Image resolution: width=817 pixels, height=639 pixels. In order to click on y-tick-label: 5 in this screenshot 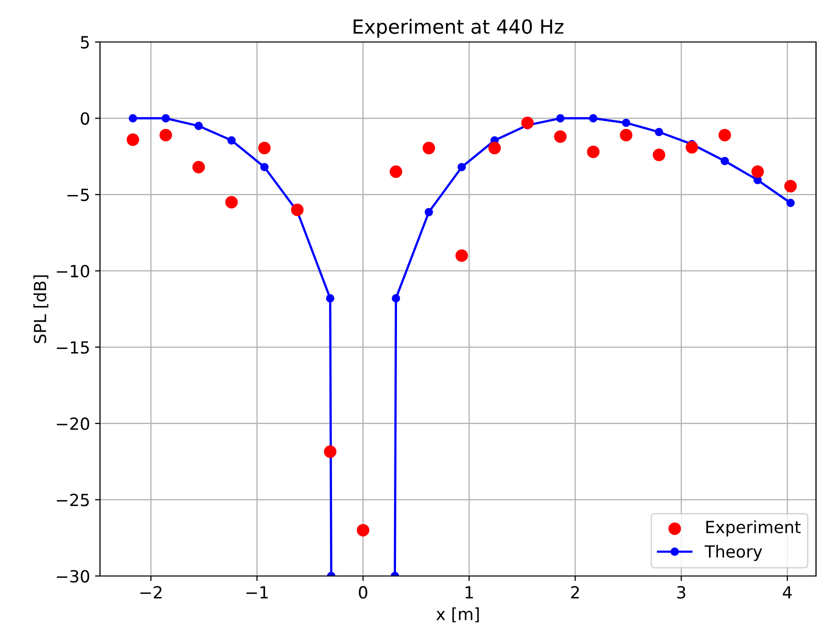, I will do `click(84, 42)`.